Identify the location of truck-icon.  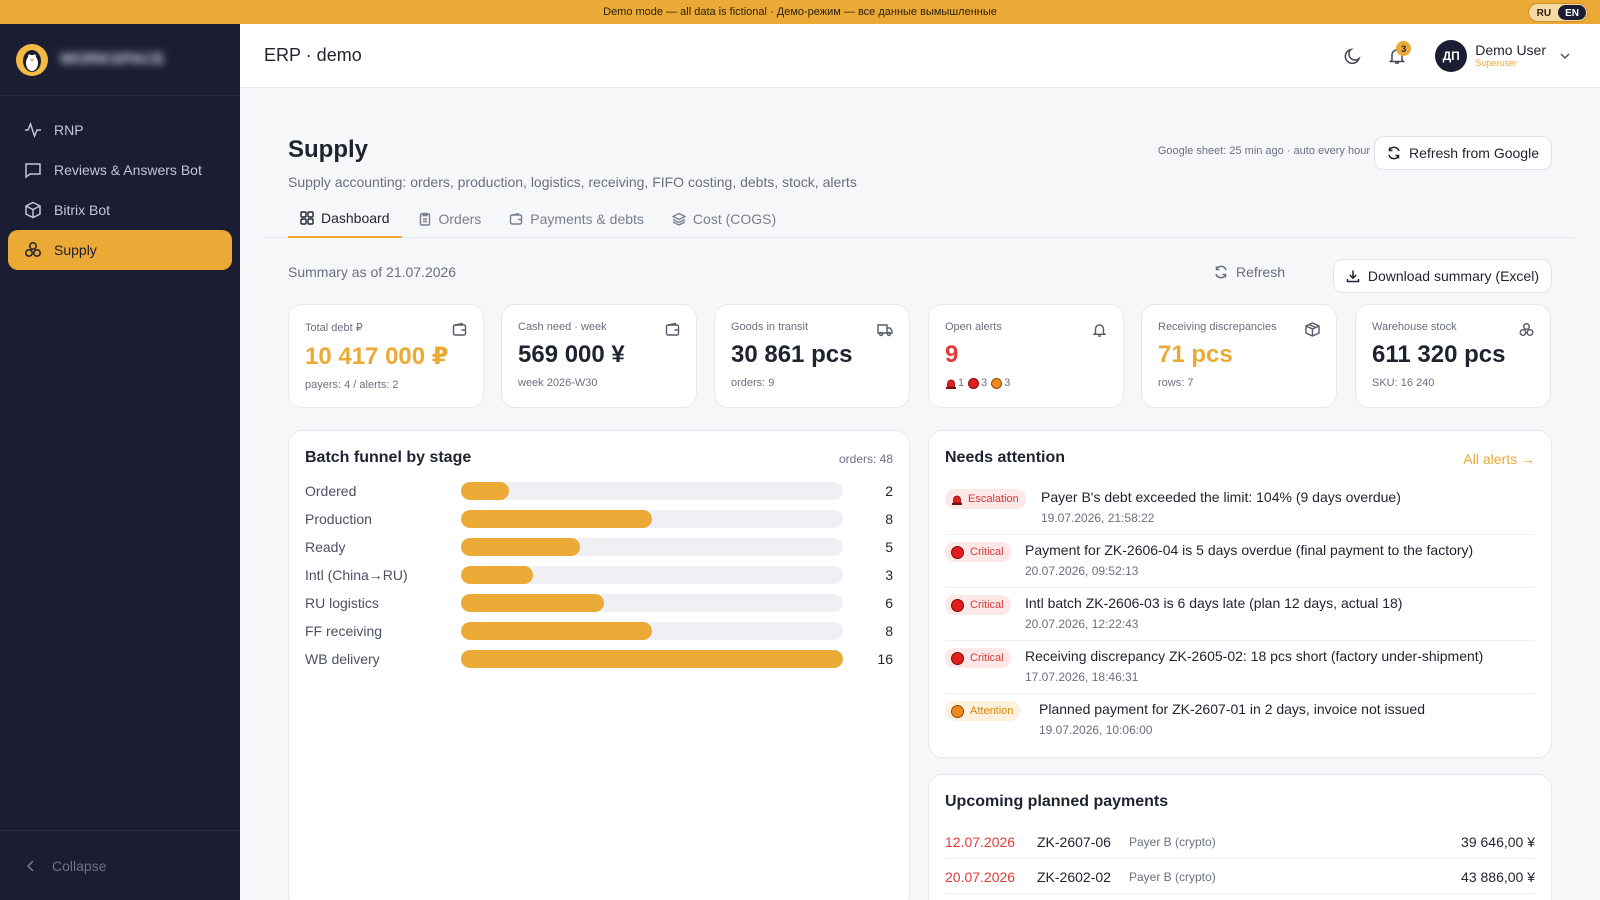
(885, 329).